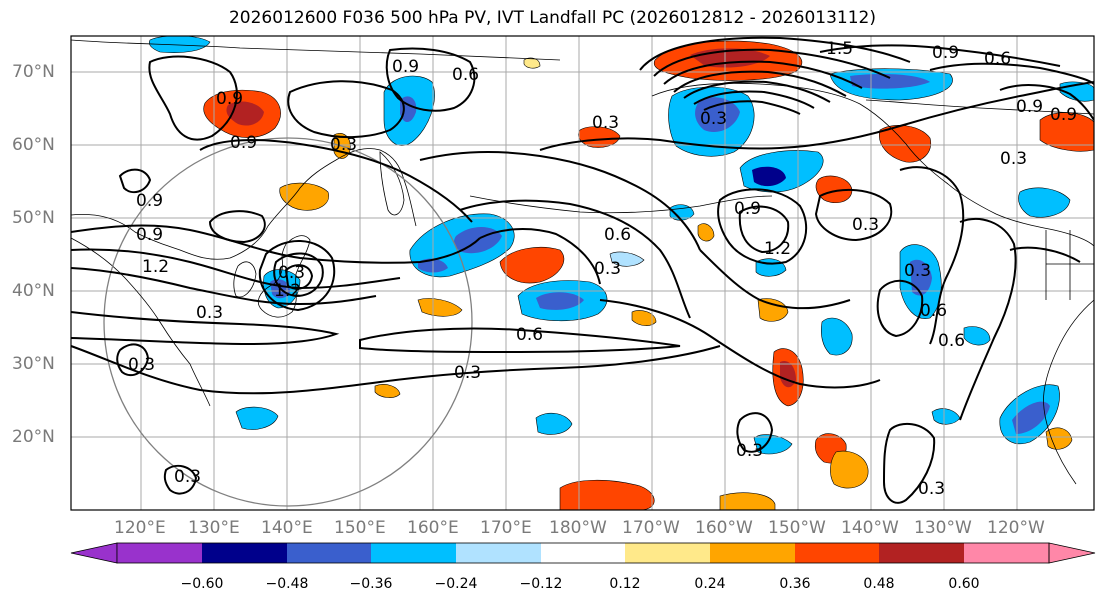  Describe the element at coordinates (371, 584) in the screenshot. I see `colorbar-tick-label: −0.36` at that location.